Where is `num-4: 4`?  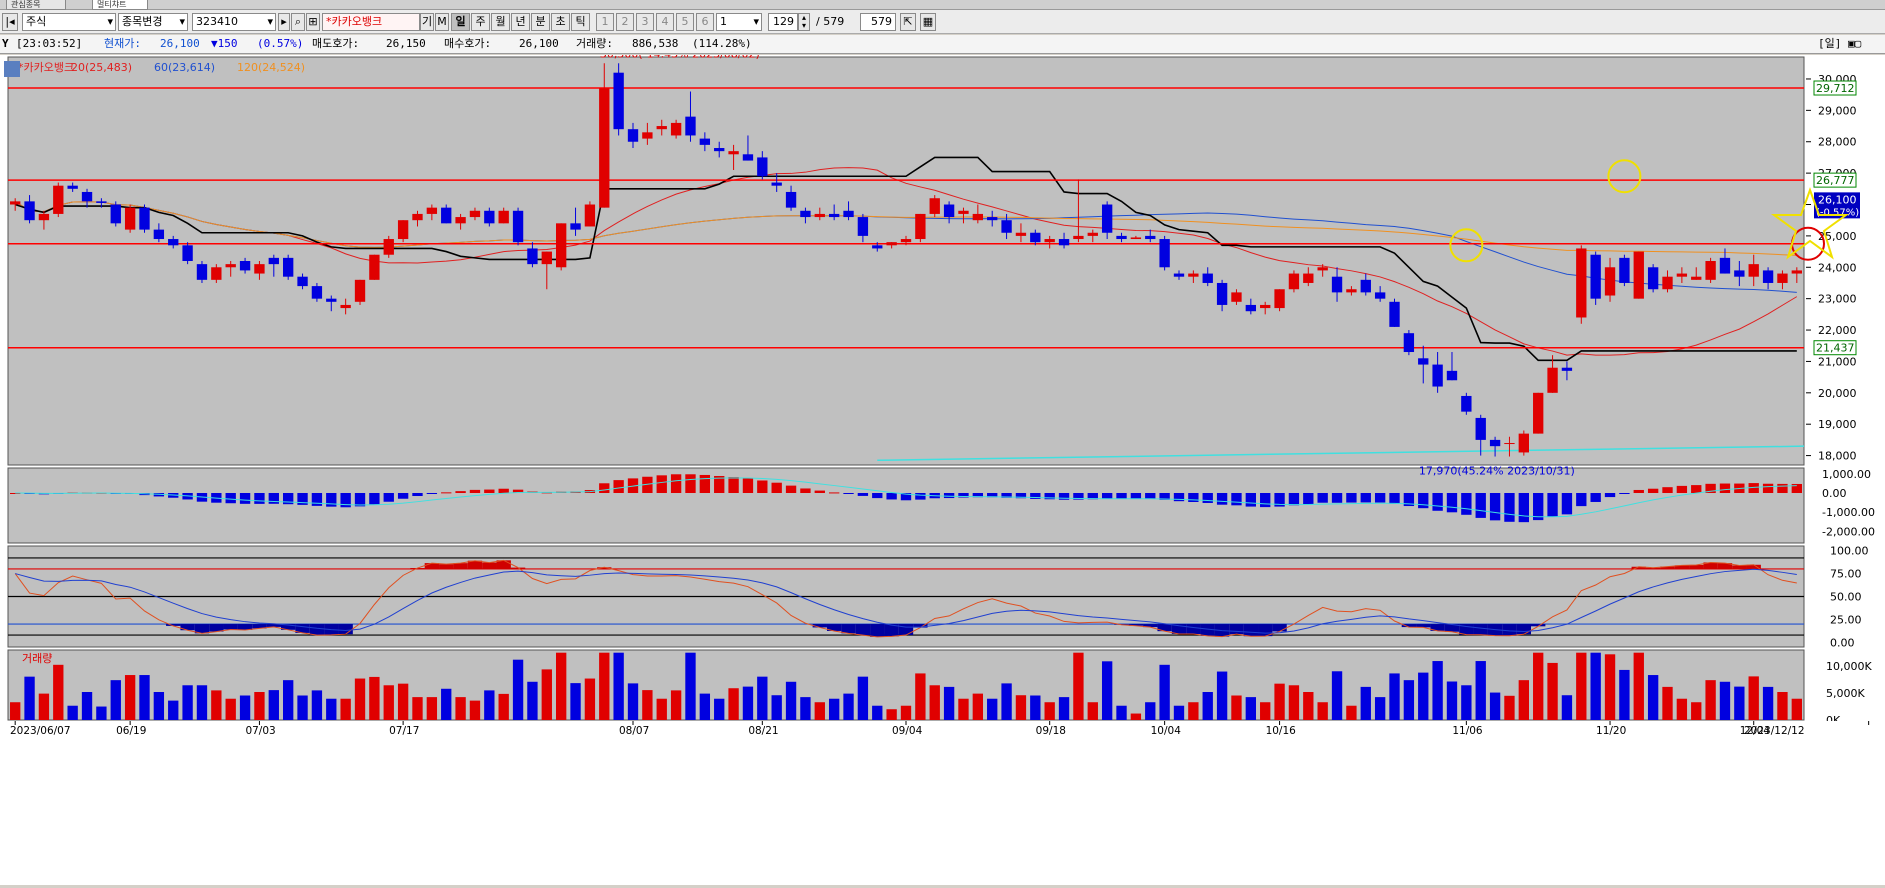
num-4: 4 is located at coordinates (665, 22).